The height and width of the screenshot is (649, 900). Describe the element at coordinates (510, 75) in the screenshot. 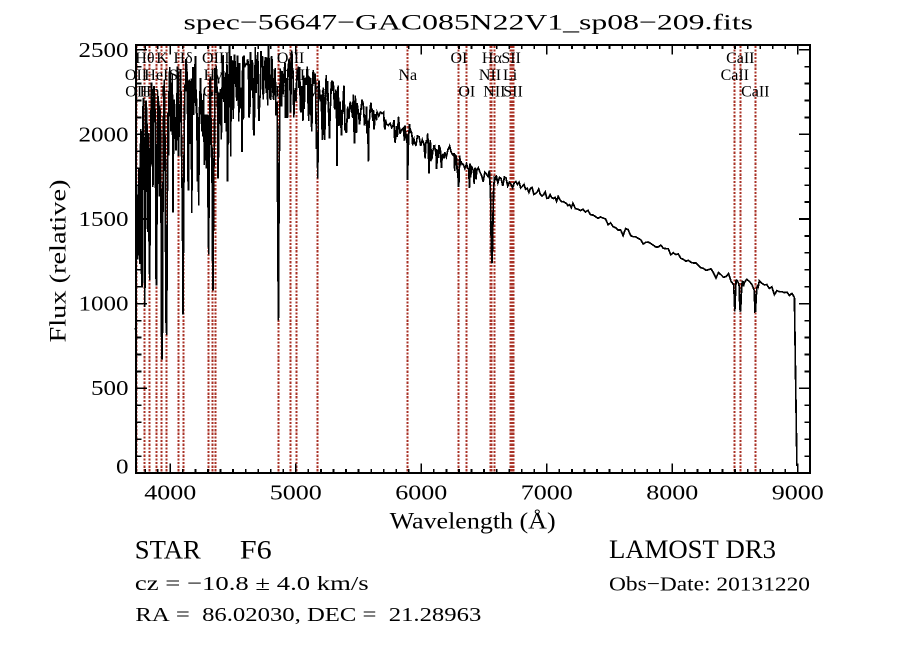

I see `svg-text: Li` at that location.